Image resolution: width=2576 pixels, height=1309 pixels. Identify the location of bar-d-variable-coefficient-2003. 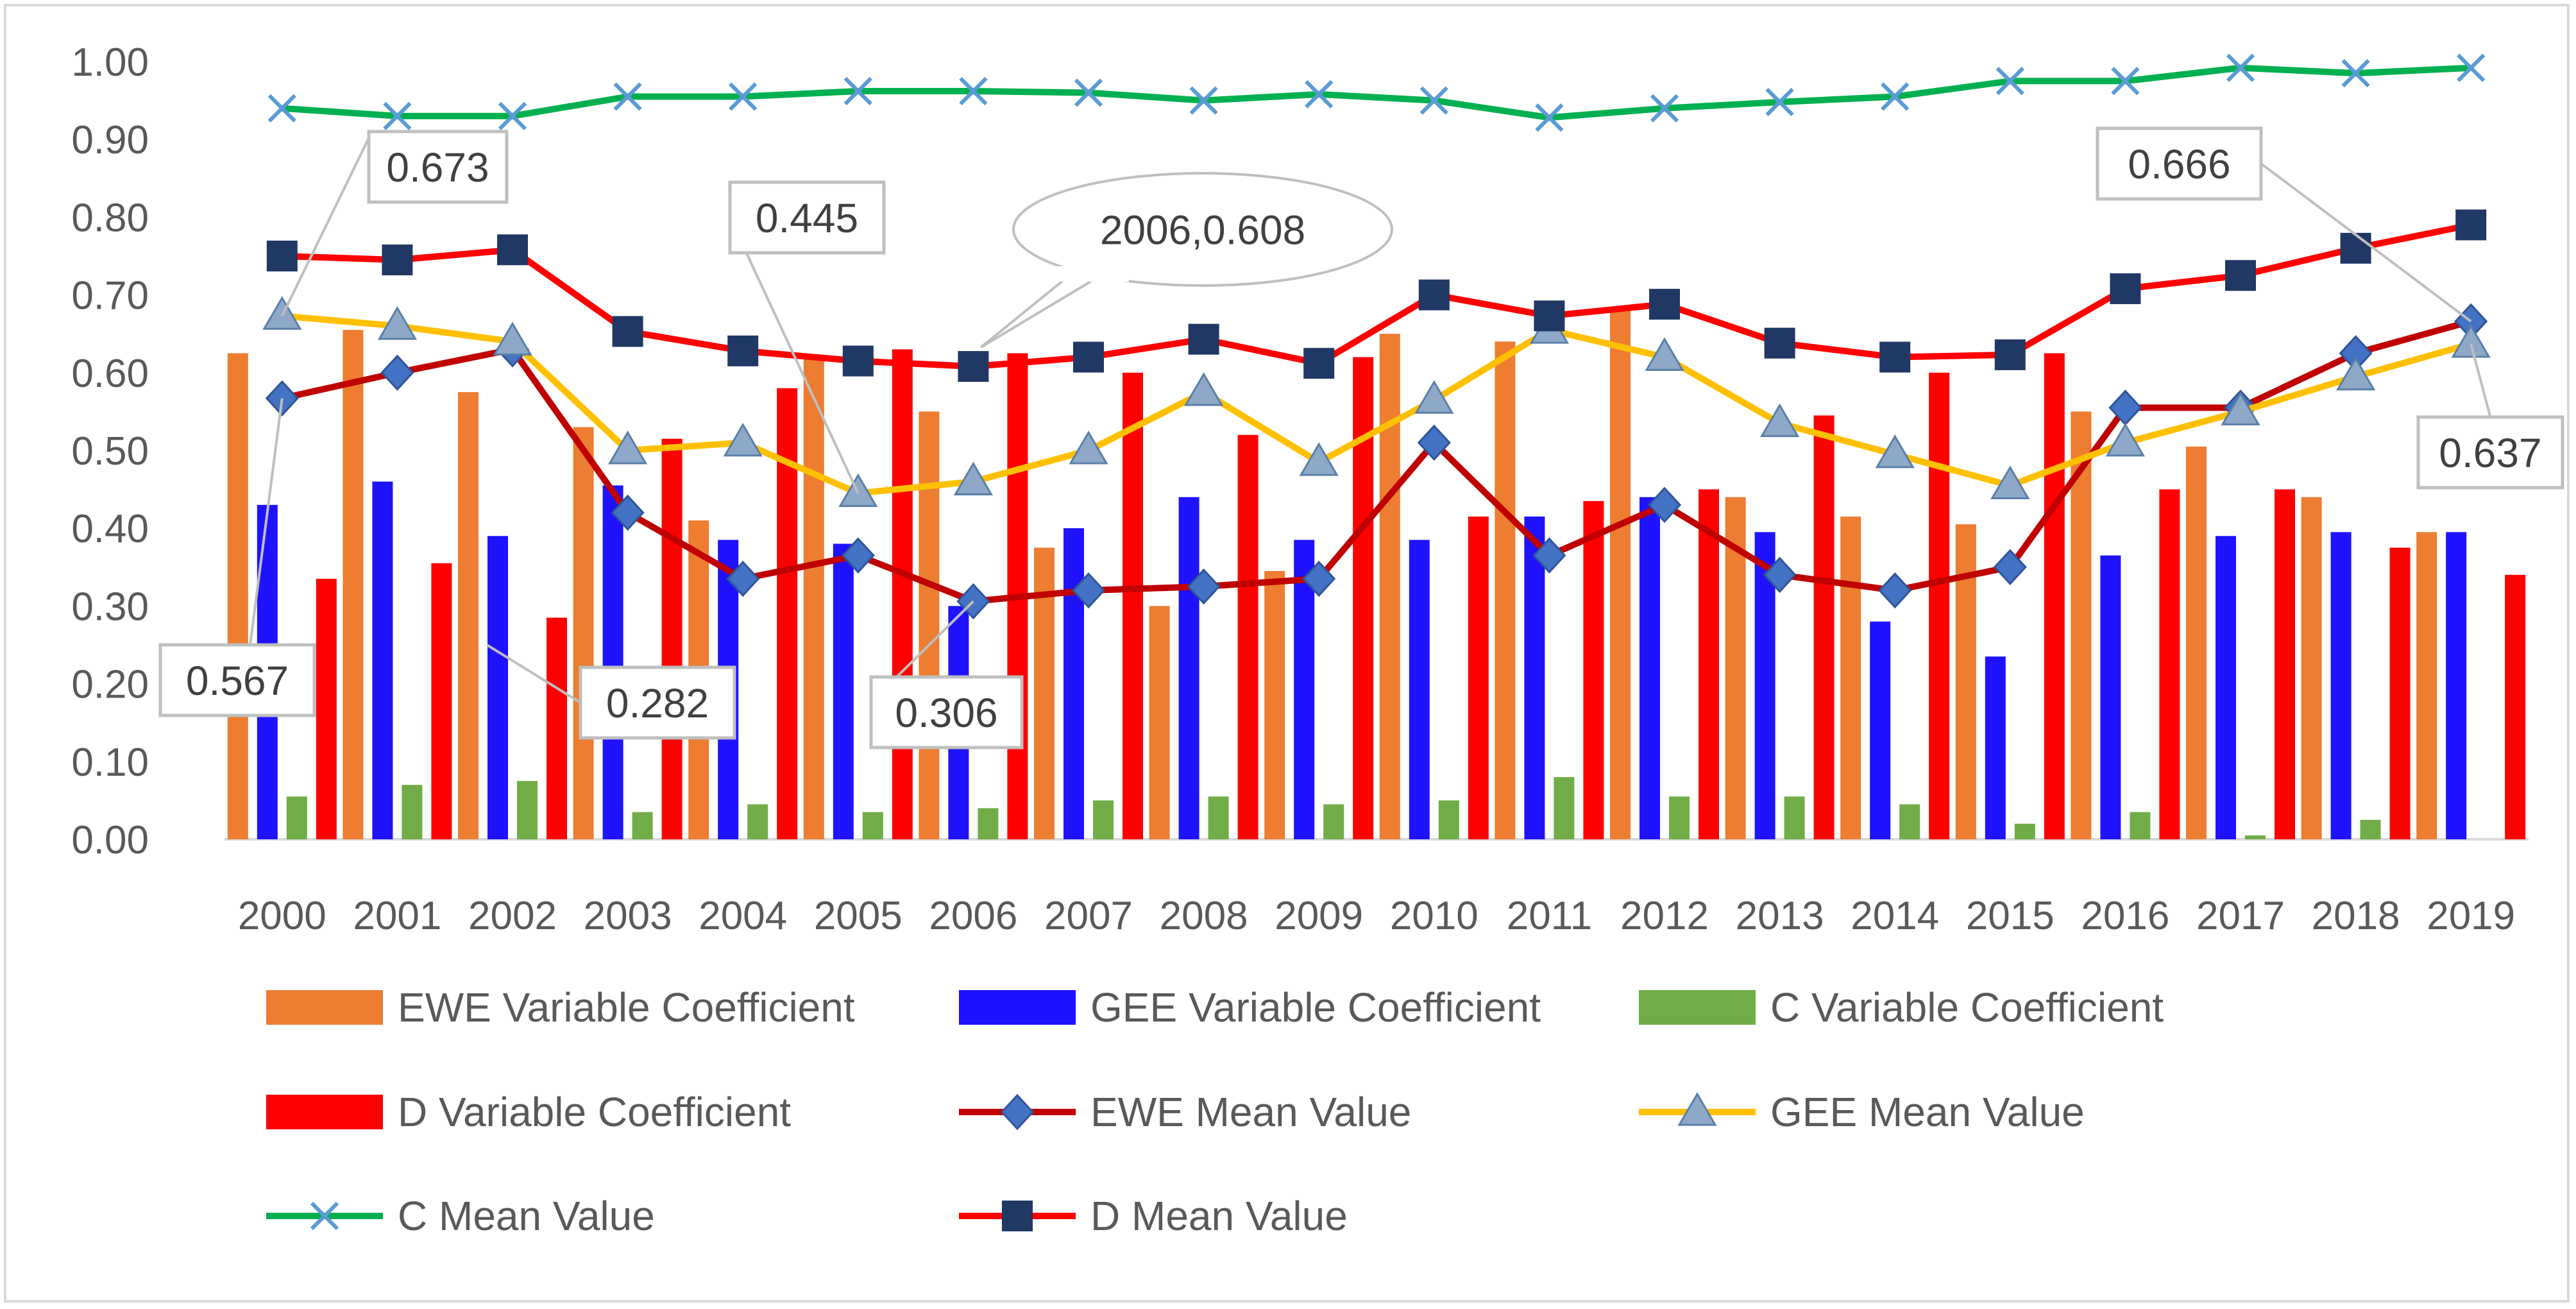
(671, 638).